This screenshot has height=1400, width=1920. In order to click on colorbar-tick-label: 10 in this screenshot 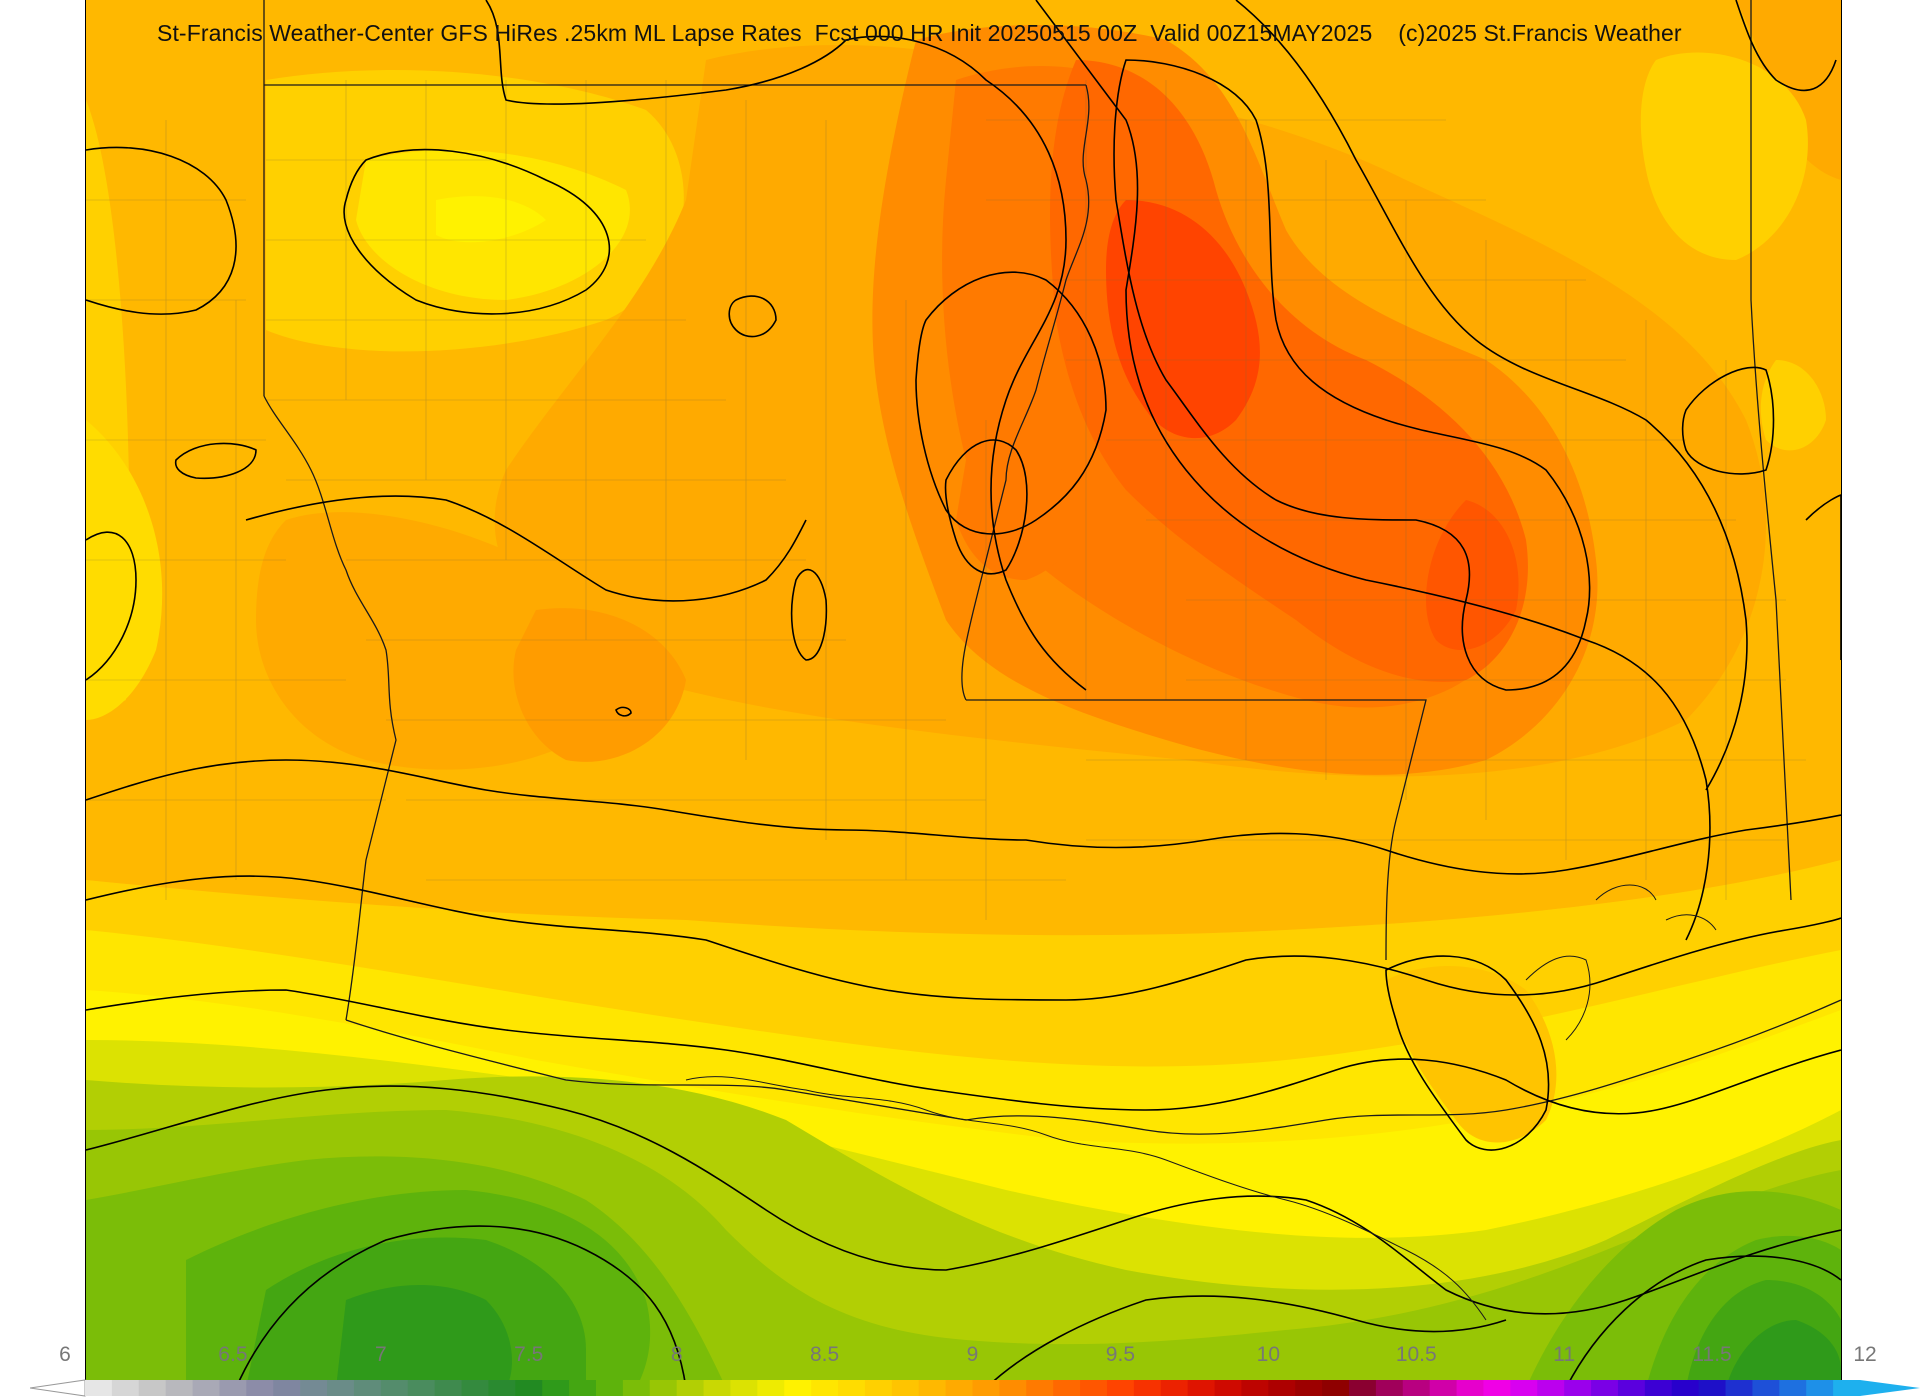, I will do `click(1268, 1354)`.